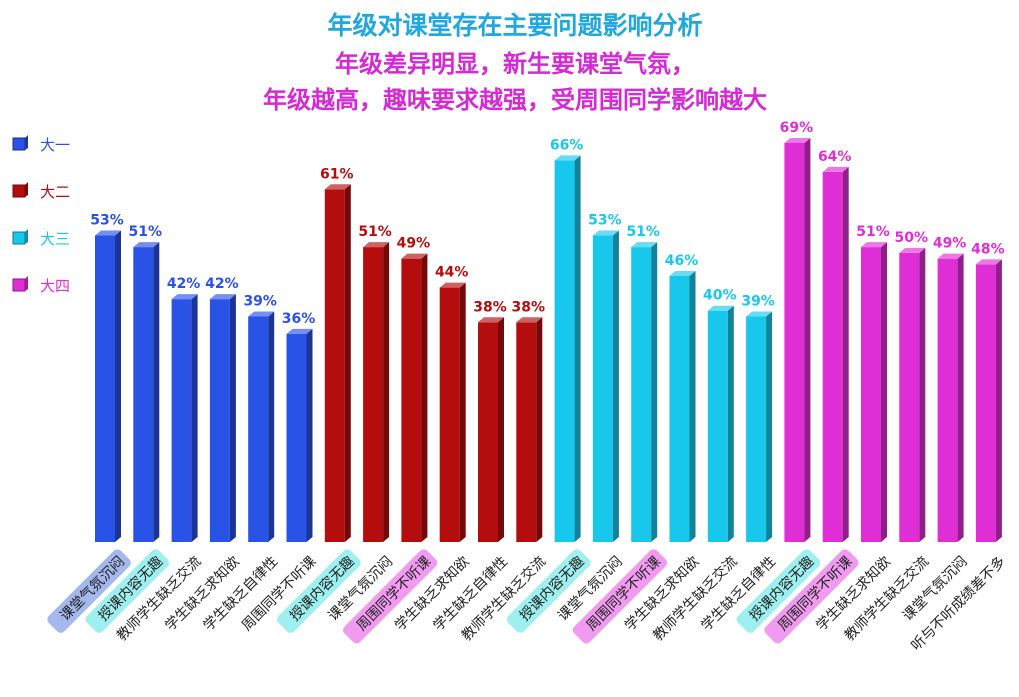 The width and height of the screenshot is (1019, 697). Describe the element at coordinates (452, 273) in the screenshot. I see `value-label: 44%` at that location.